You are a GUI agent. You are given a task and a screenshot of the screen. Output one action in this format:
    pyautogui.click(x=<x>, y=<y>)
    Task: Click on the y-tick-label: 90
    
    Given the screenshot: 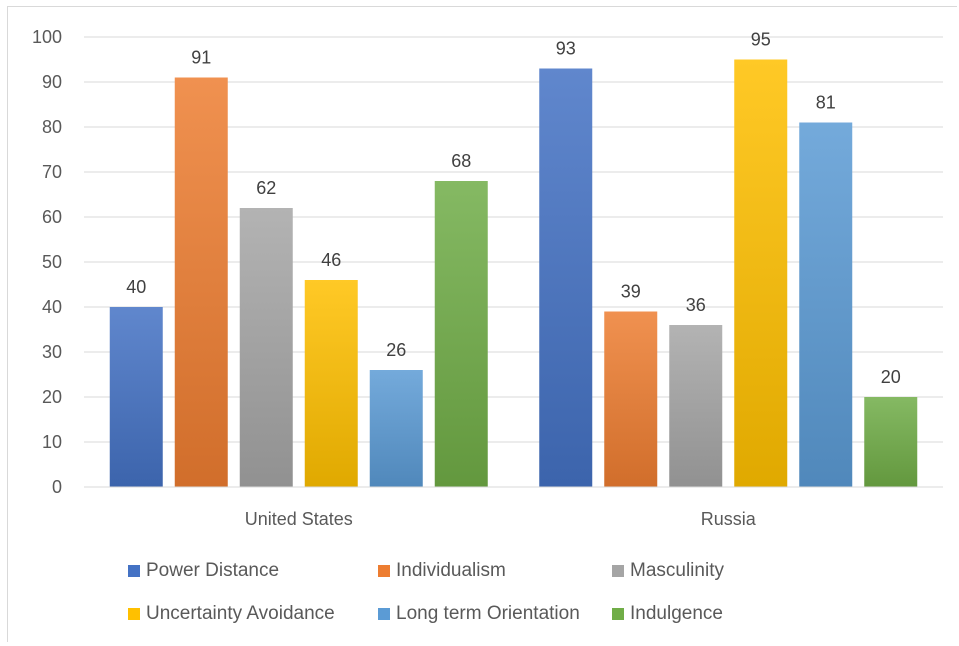 What is the action you would take?
    pyautogui.click(x=52, y=82)
    